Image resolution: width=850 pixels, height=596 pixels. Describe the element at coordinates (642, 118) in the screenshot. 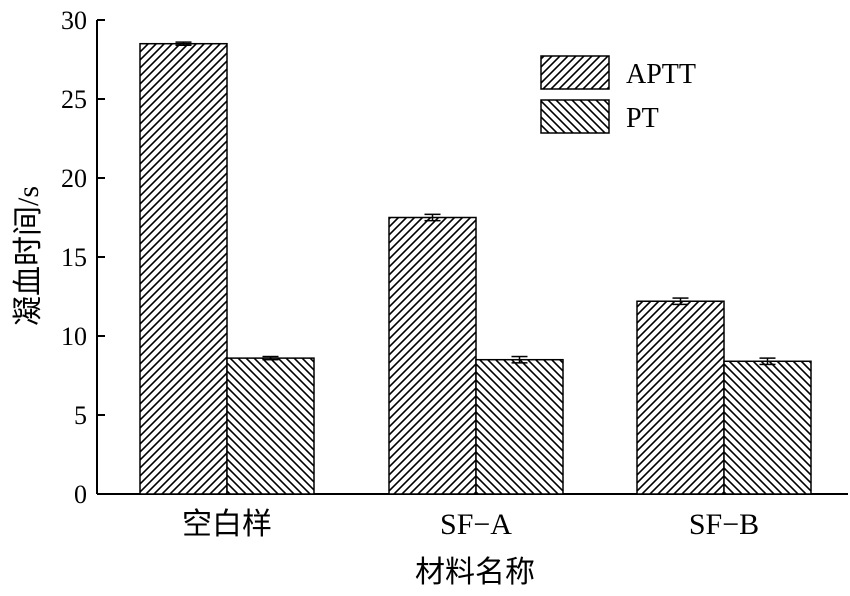

I see `legend-label-pt: PT` at that location.